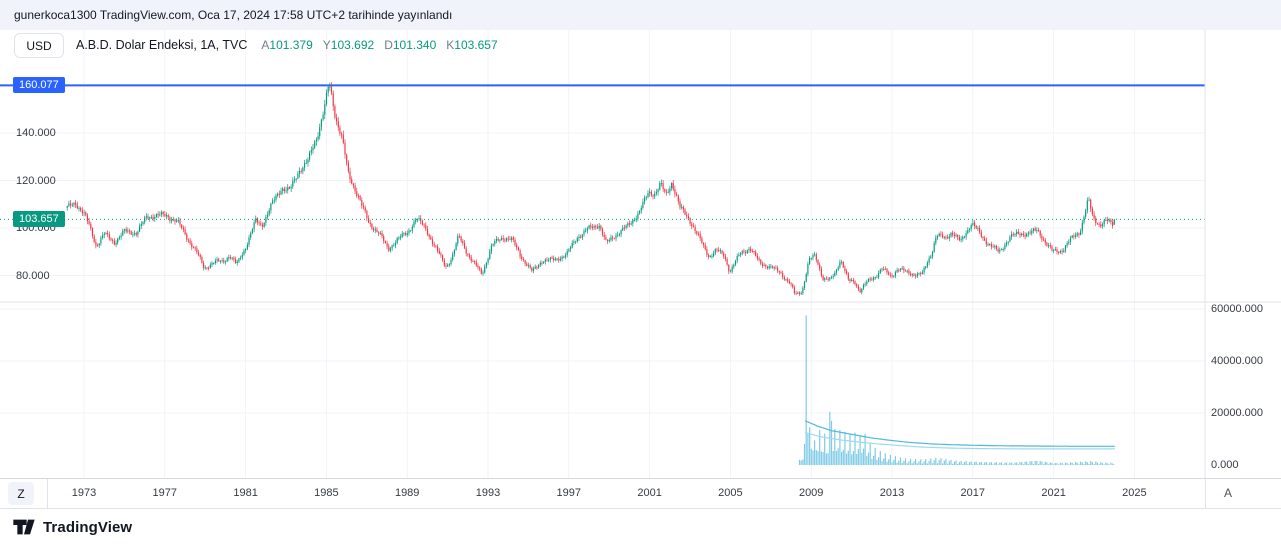 This screenshot has height=545, width=1281. What do you see at coordinates (488, 493) in the screenshot?
I see `time-axis-label: 1993` at bounding box center [488, 493].